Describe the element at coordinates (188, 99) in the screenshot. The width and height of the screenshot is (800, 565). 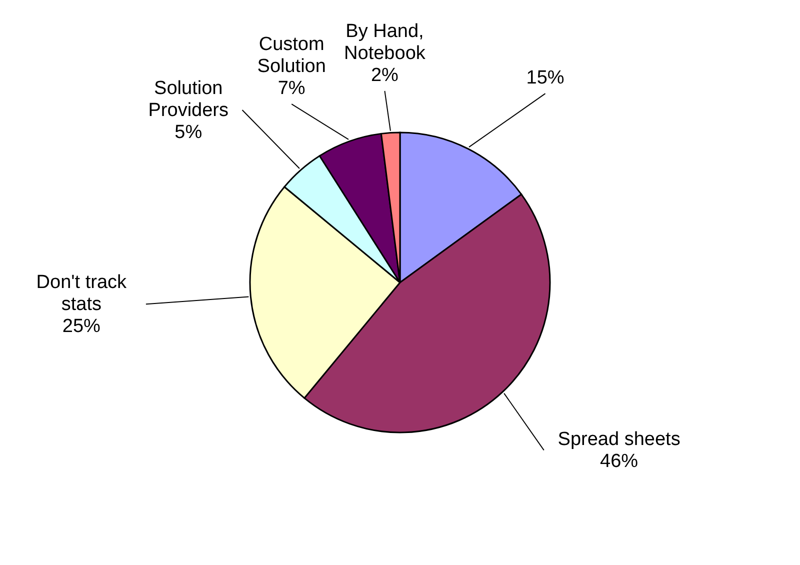
I see `slice-label: Solution Providers` at that location.